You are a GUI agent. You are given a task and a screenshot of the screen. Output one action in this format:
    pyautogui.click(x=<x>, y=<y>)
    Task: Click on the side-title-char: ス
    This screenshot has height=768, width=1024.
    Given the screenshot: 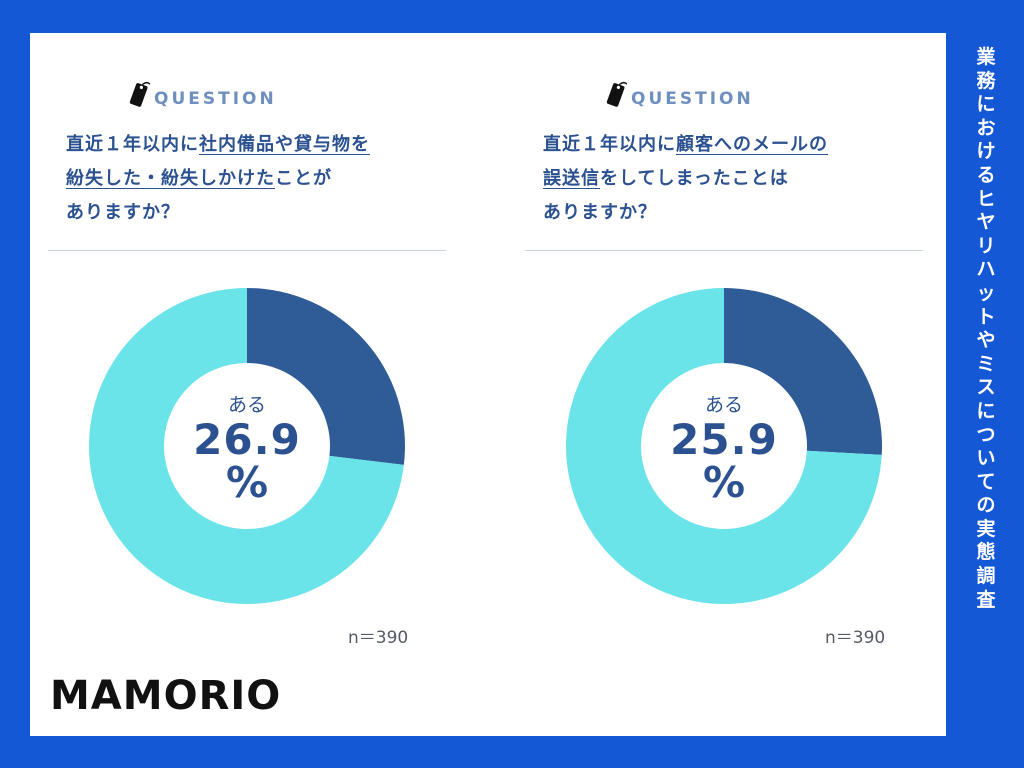 What is the action you would take?
    pyautogui.click(x=986, y=387)
    